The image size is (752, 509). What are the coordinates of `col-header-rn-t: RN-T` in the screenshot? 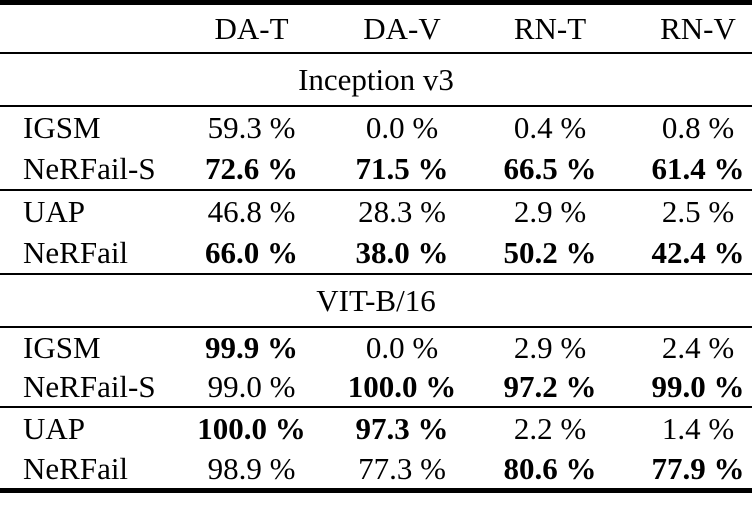 It's located at (550, 28).